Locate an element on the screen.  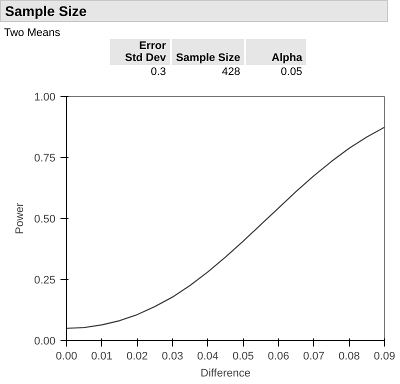
x-tick-label: 0.05 is located at coordinates (243, 356).